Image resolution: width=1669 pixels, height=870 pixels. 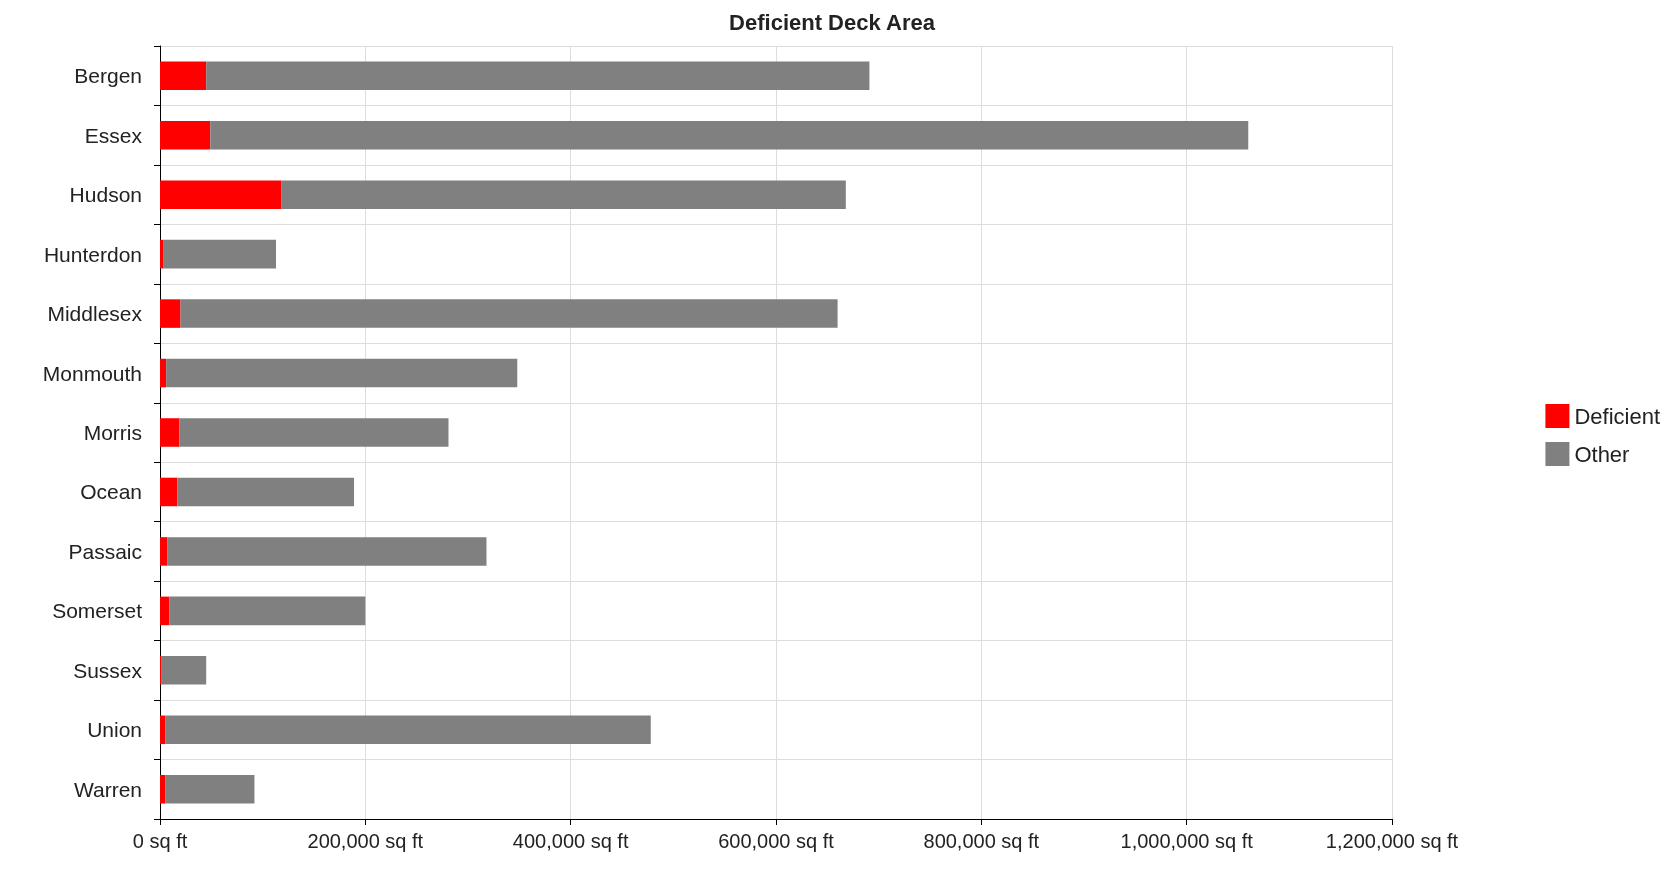 What do you see at coordinates (108, 76) in the screenshot?
I see `y-tick-label: Bergen` at bounding box center [108, 76].